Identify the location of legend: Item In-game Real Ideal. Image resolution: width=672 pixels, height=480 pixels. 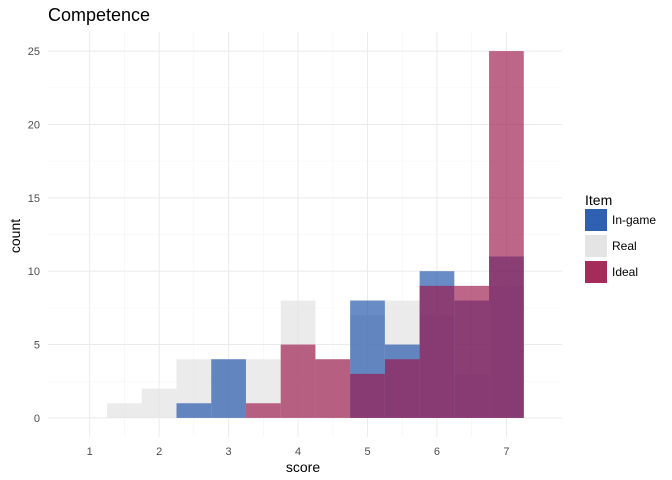
(620, 237).